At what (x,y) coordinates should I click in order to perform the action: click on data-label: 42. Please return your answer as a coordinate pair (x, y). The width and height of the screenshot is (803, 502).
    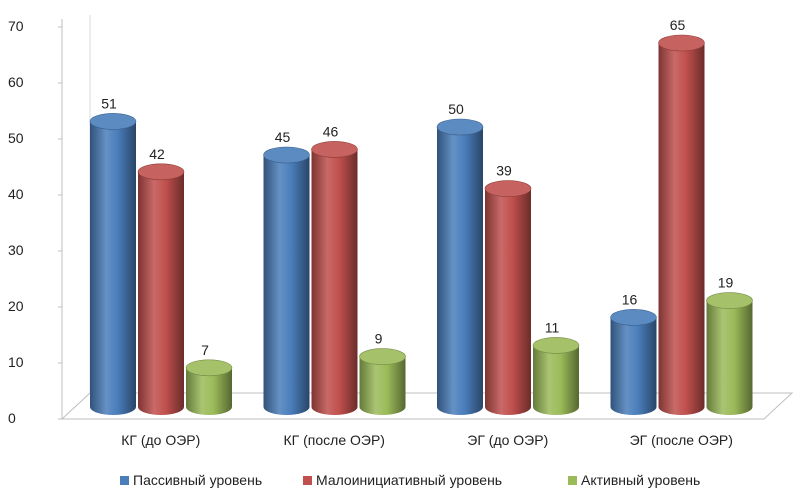
    Looking at the image, I should click on (157, 154).